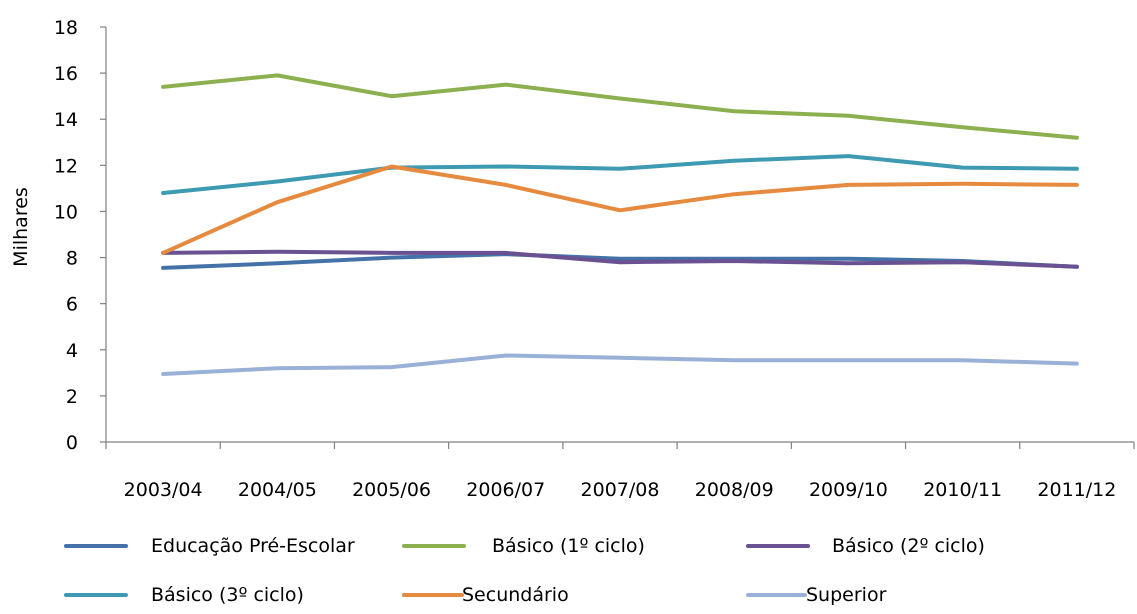 The image size is (1137, 614). Describe the element at coordinates (568, 546) in the screenshot. I see `legend-label: Básico (1º ciclo)` at that location.